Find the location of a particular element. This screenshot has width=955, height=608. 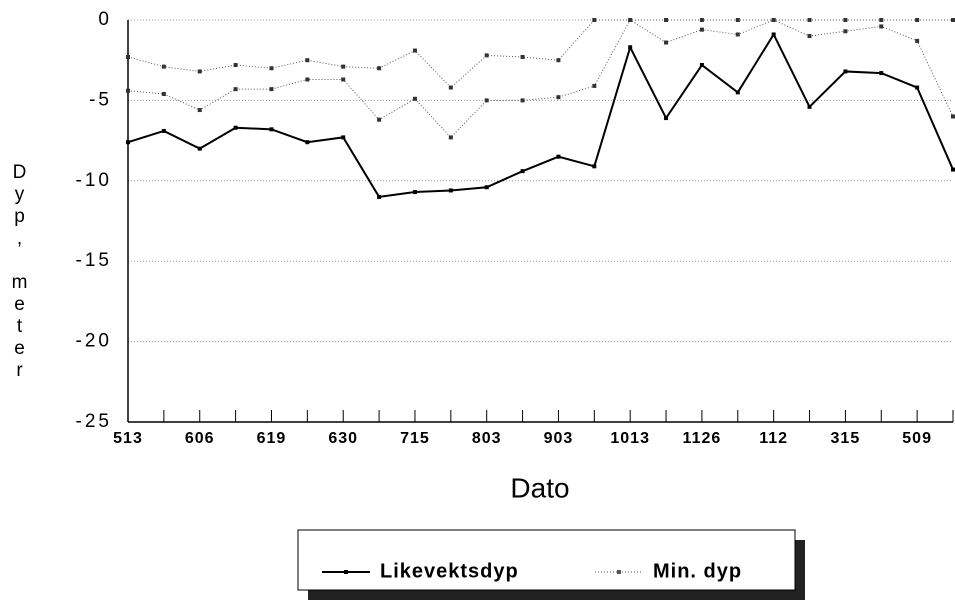

y-tick-label: -20 is located at coordinates (94, 341).